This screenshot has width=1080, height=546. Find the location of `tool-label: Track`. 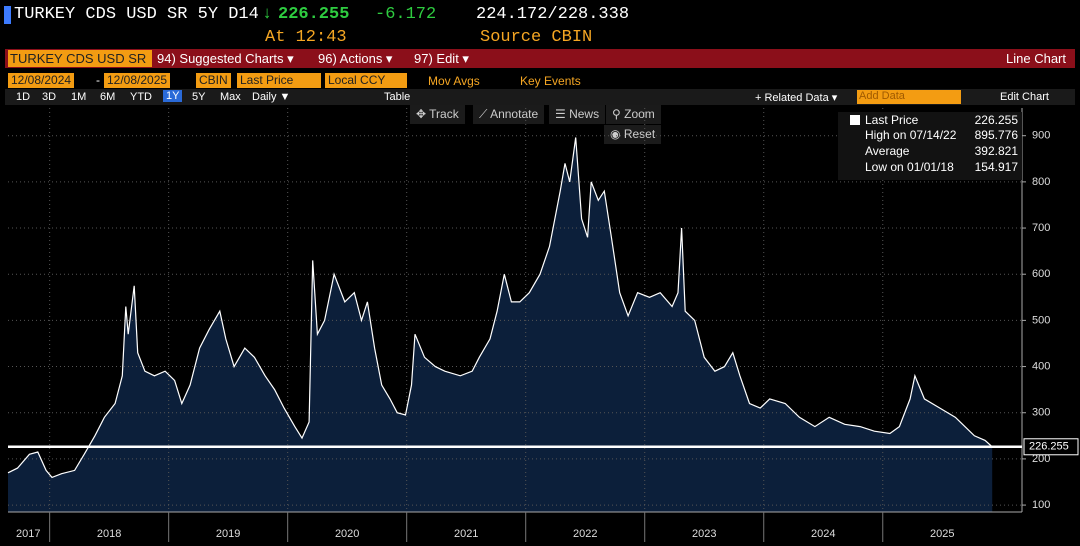

tool-label: Track is located at coordinates (444, 114).